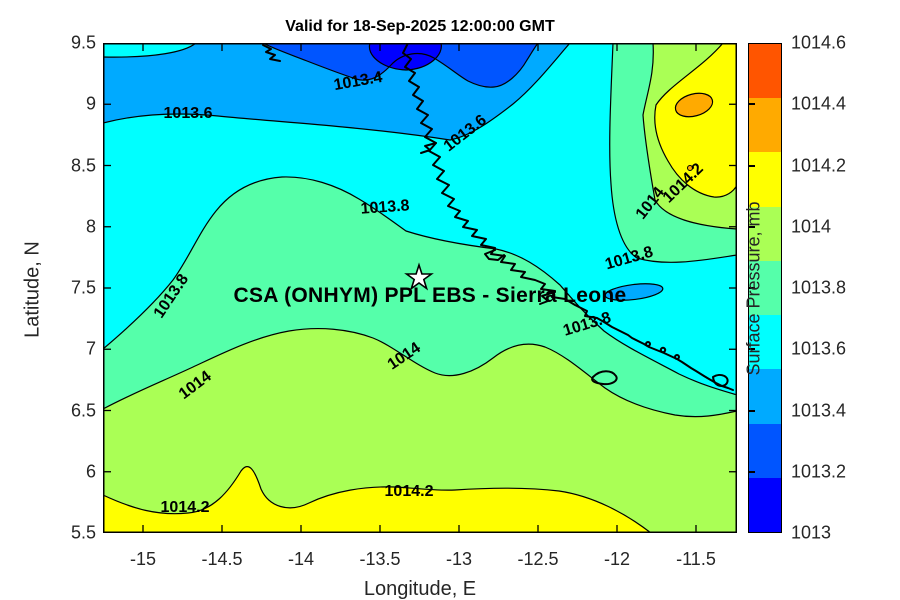 This screenshot has height=600, width=900. What do you see at coordinates (819, 287) in the screenshot?
I see `colorbar-tick-label: 1013.8` at bounding box center [819, 287].